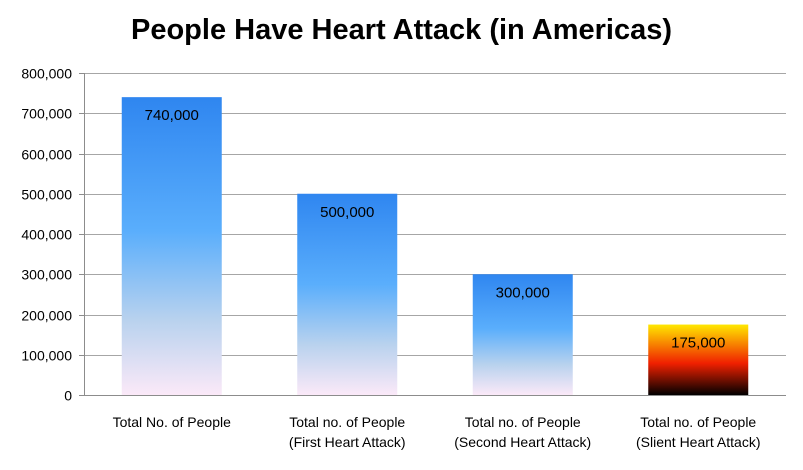  Describe the element at coordinates (46, 356) in the screenshot. I see `y-tick-label: 100,000` at that location.